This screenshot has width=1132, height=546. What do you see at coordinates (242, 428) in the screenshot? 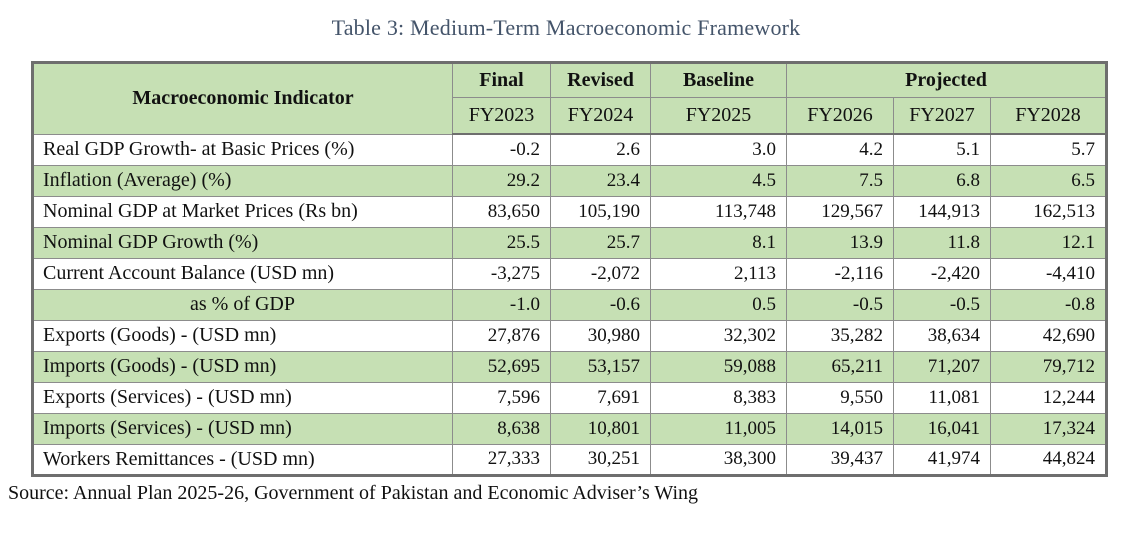
I see `row-indicator: Imports (Services) - (USD mn)` at bounding box center [242, 428].